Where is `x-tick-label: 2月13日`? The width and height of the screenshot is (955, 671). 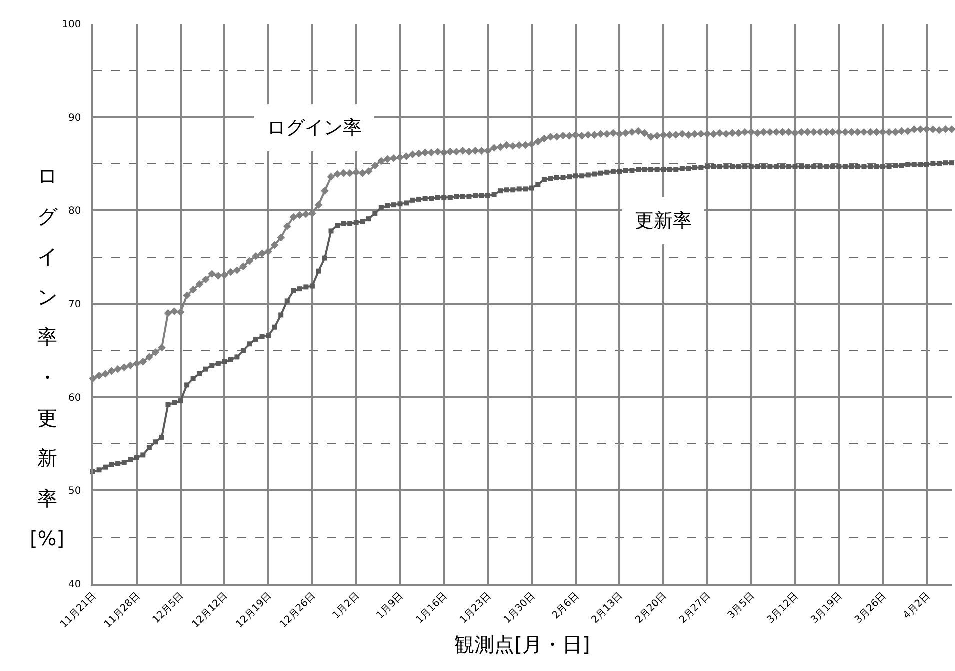
x-tick-label: 2月13日 is located at coordinates (608, 608).